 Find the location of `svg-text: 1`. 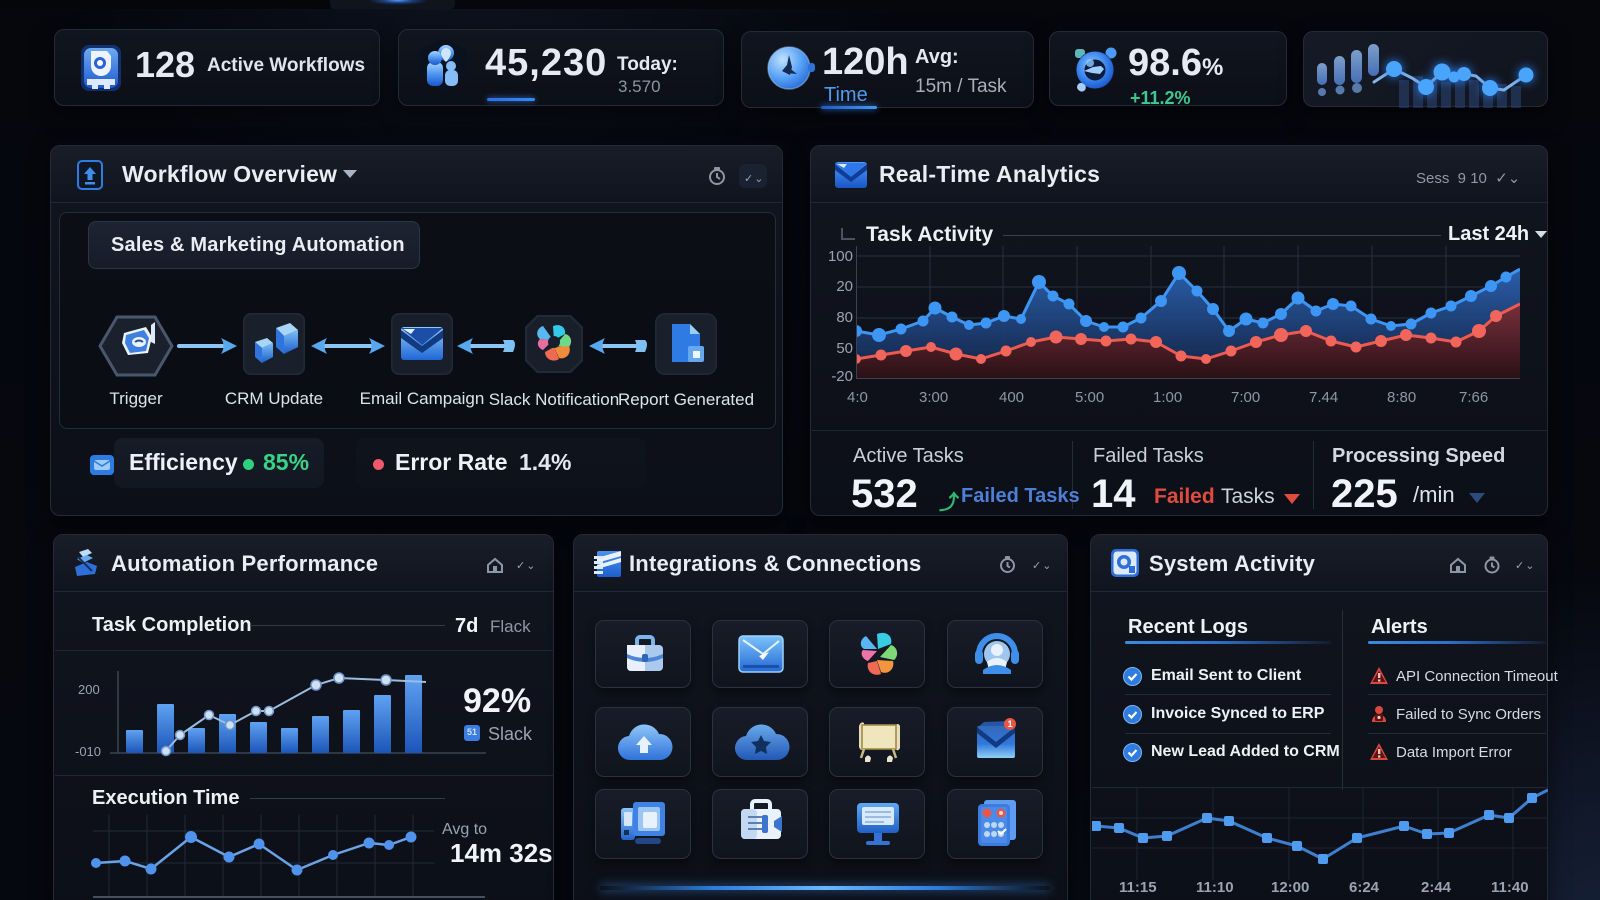

svg-text: 1 is located at coordinates (1009, 724).